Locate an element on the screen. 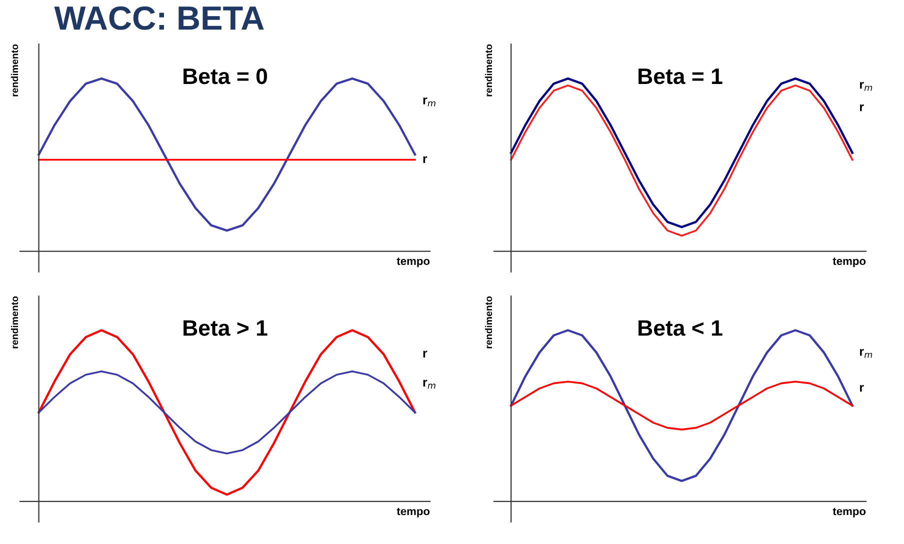  chart-title: WACC: BETA is located at coordinates (159, 18).